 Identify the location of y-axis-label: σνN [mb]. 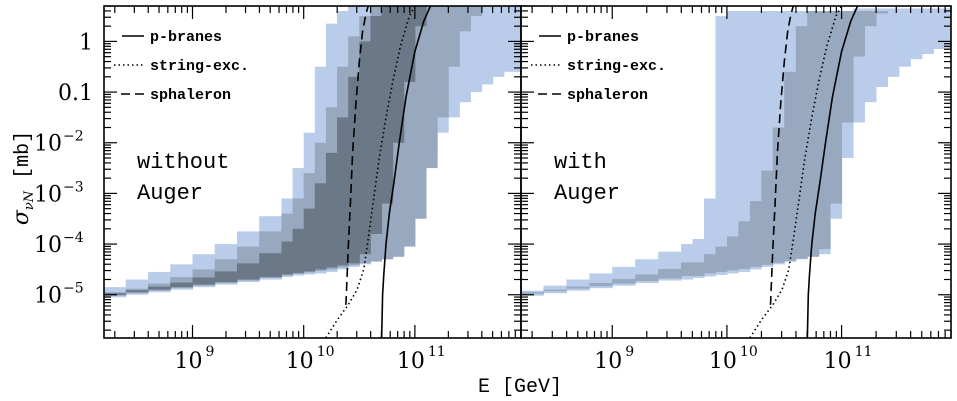
(23, 178).